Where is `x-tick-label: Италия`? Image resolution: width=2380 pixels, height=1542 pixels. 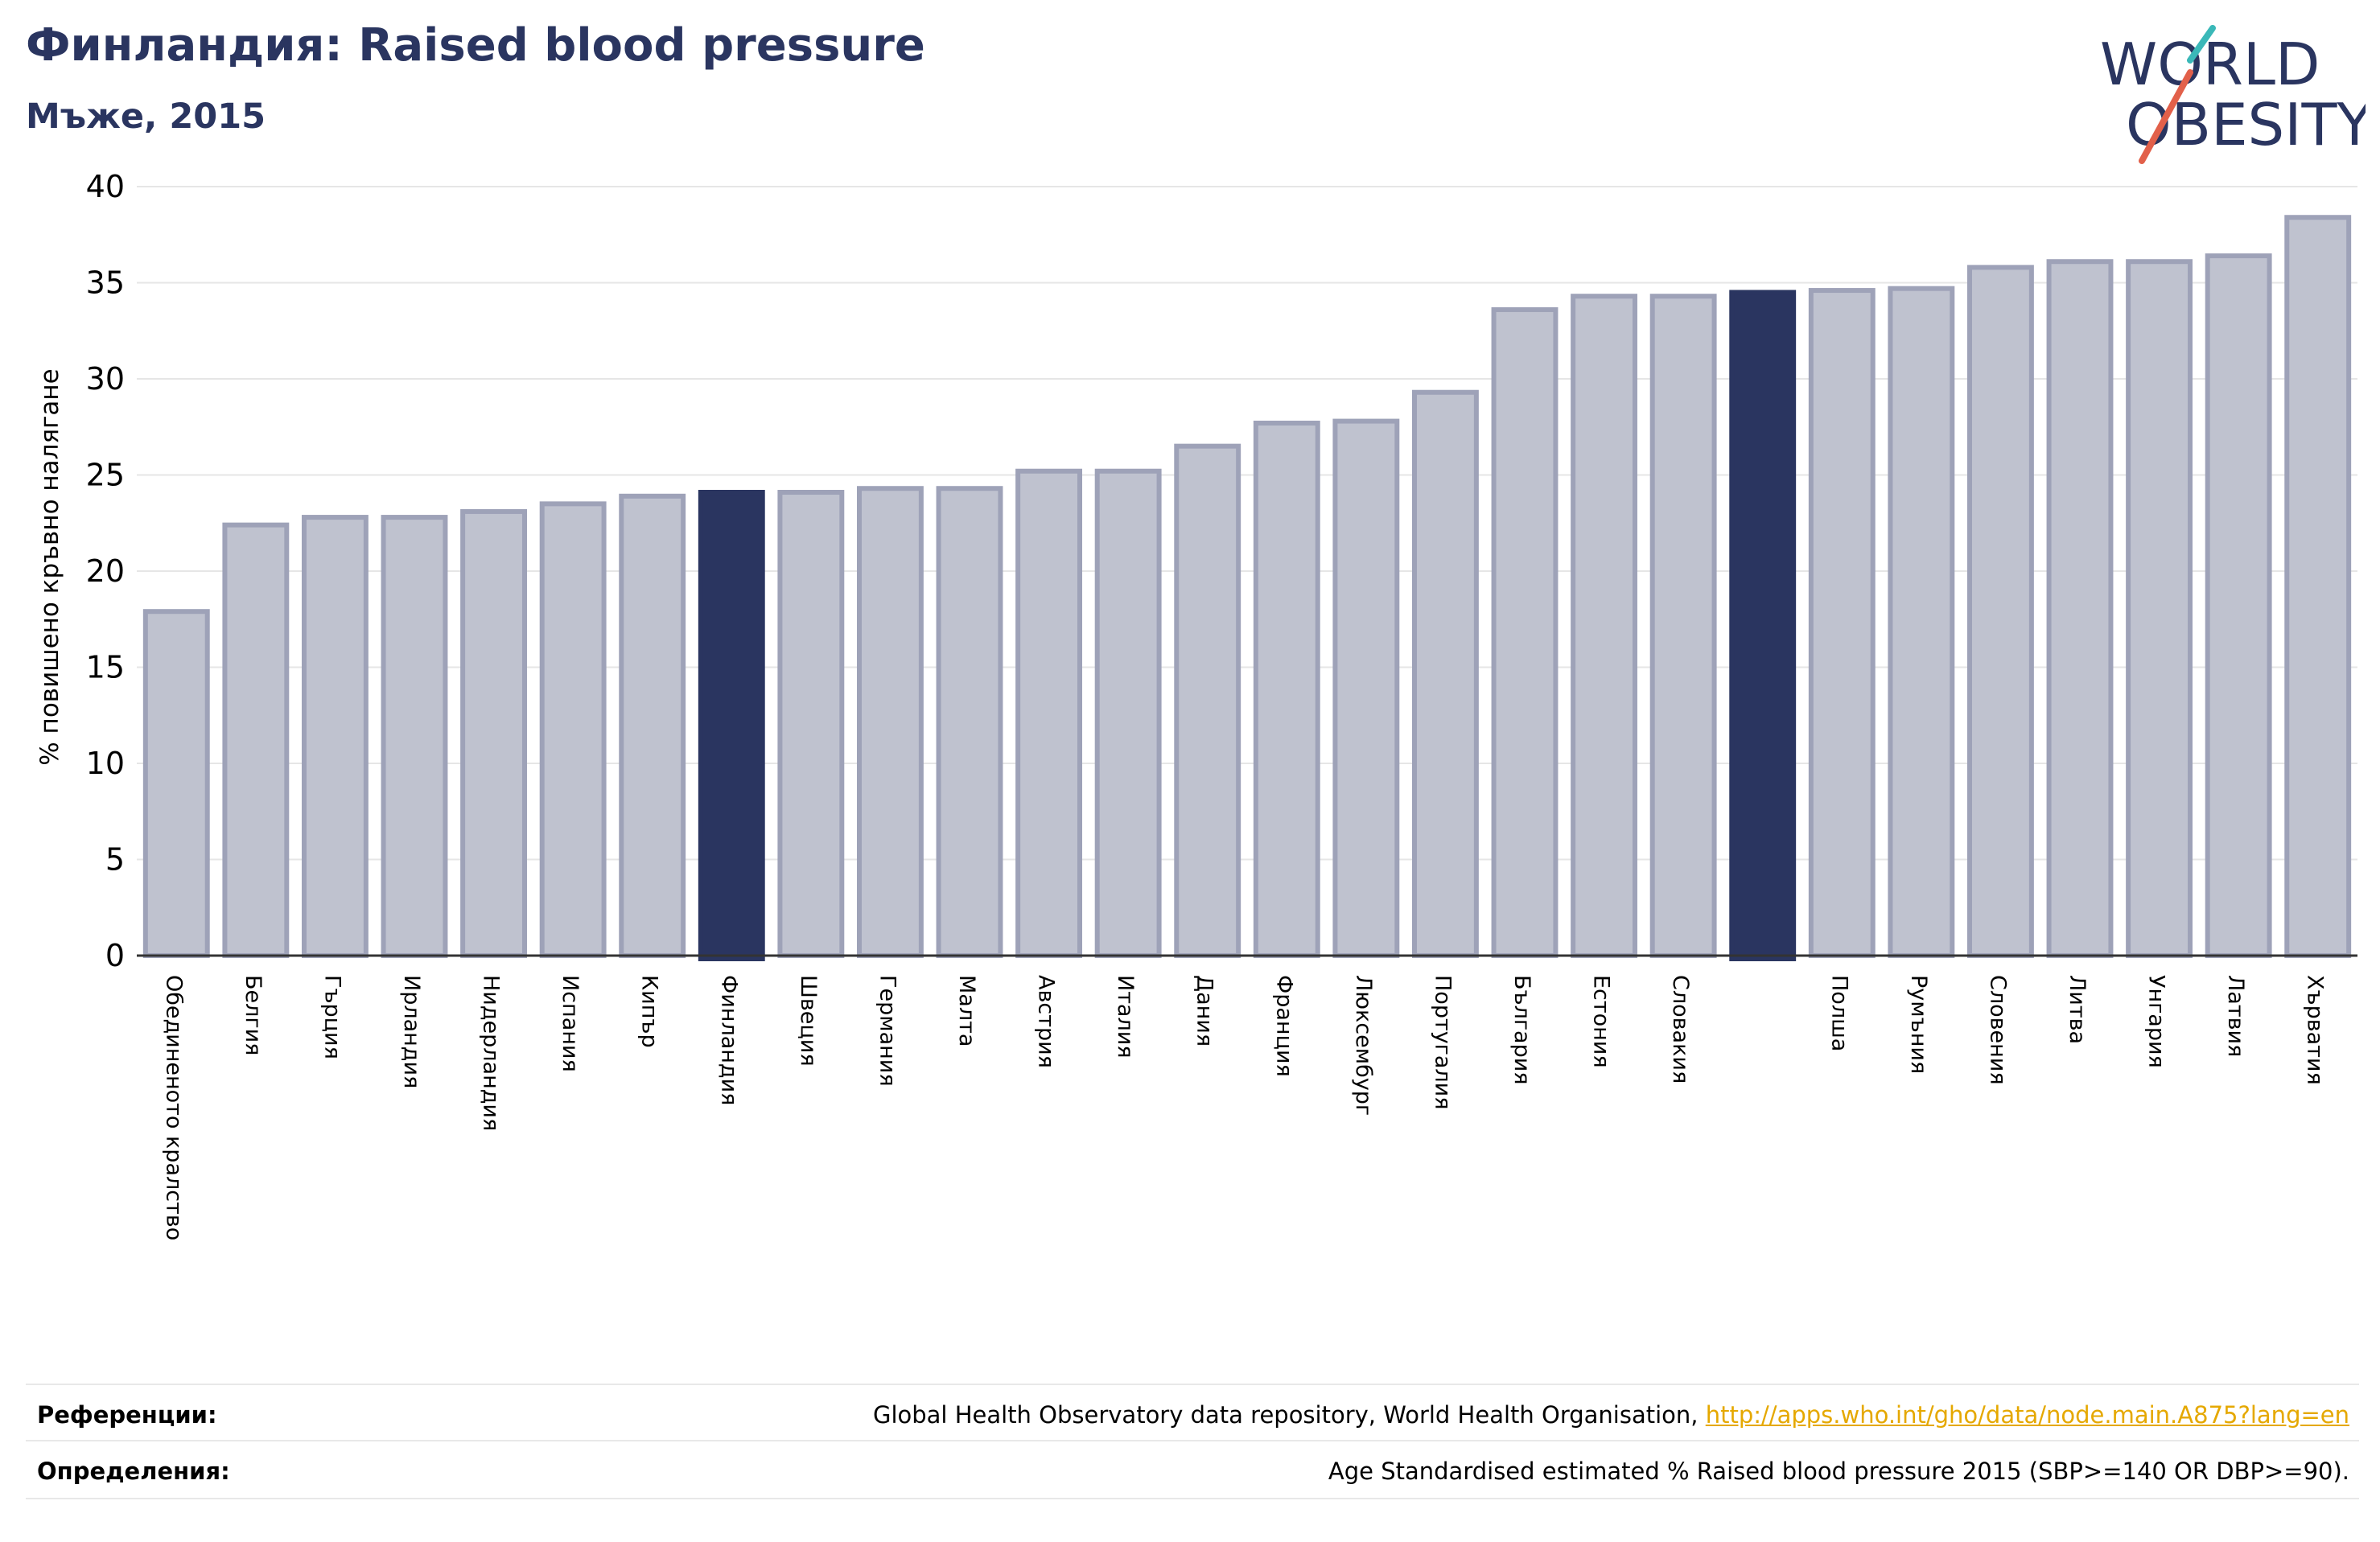
x-tick-label: Италия is located at coordinates (1126, 1017).